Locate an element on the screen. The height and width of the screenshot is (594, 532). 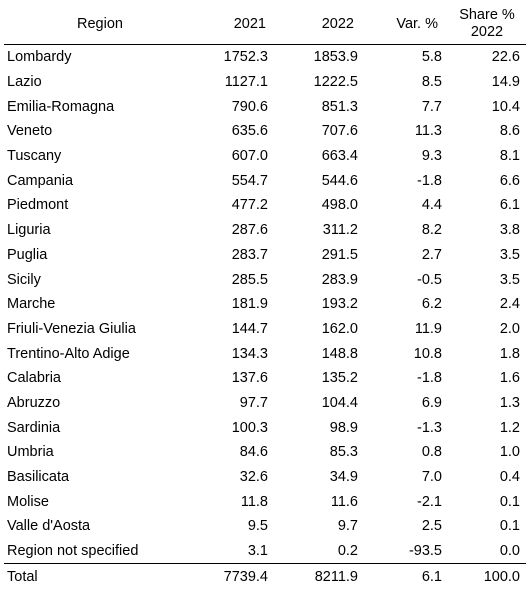
header-share-line1: Share % is located at coordinates (487, 15).